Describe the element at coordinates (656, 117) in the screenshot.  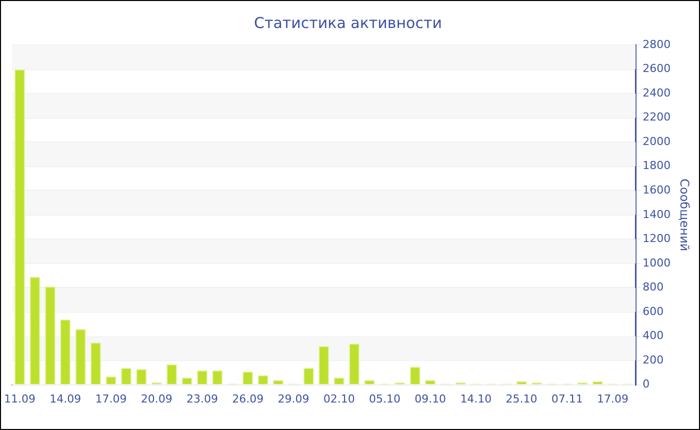
I see `y-tick-label: 2200` at that location.